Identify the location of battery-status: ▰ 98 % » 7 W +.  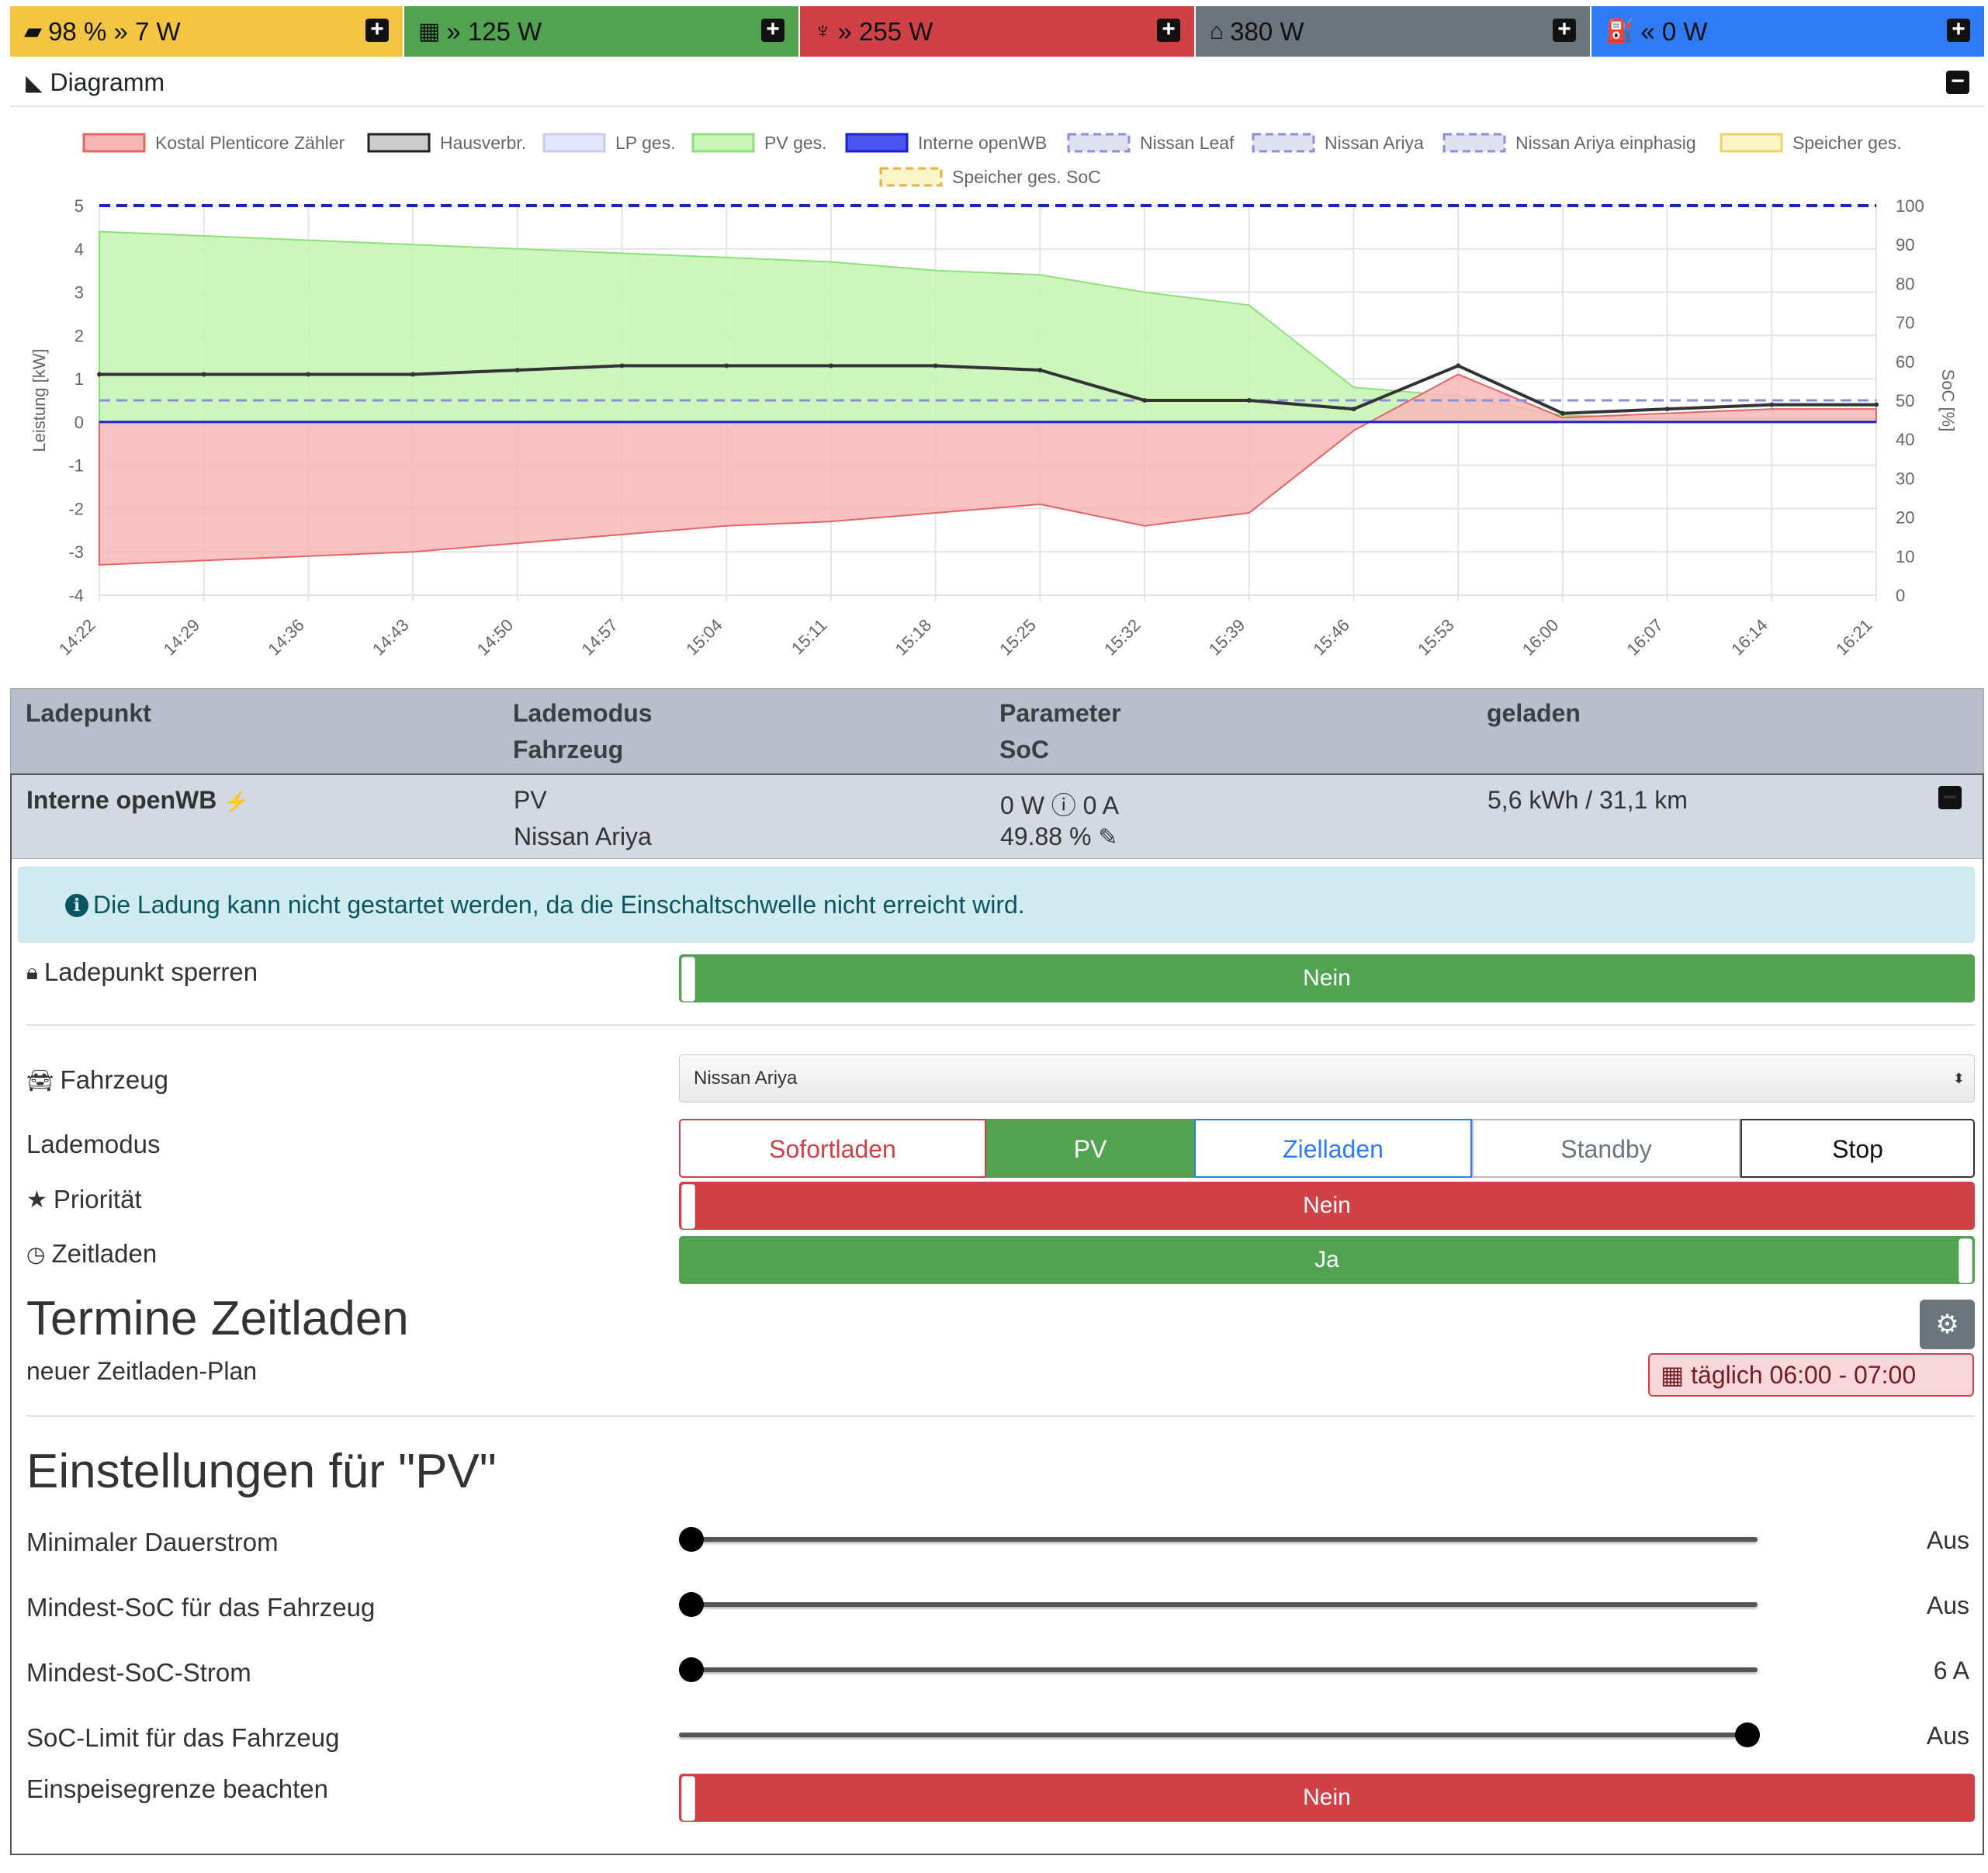
(206, 31).